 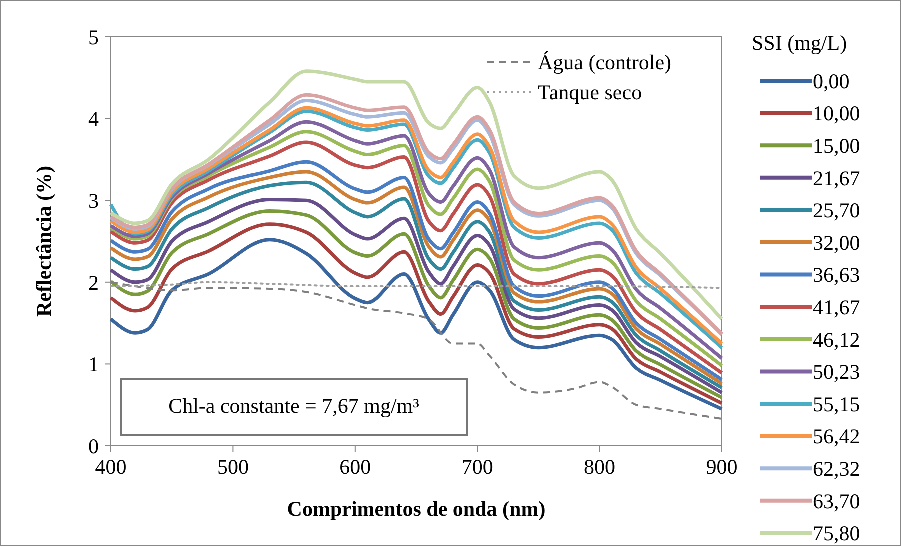 I want to click on legend-label: 41,67, so click(x=836, y=307).